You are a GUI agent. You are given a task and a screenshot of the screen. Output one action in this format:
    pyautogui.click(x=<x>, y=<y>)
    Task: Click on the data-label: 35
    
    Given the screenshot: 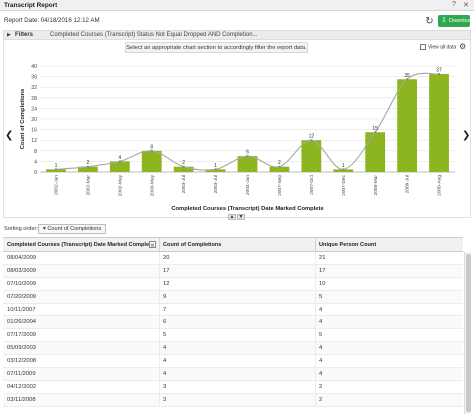 What is the action you would take?
    pyautogui.click(x=407, y=76)
    